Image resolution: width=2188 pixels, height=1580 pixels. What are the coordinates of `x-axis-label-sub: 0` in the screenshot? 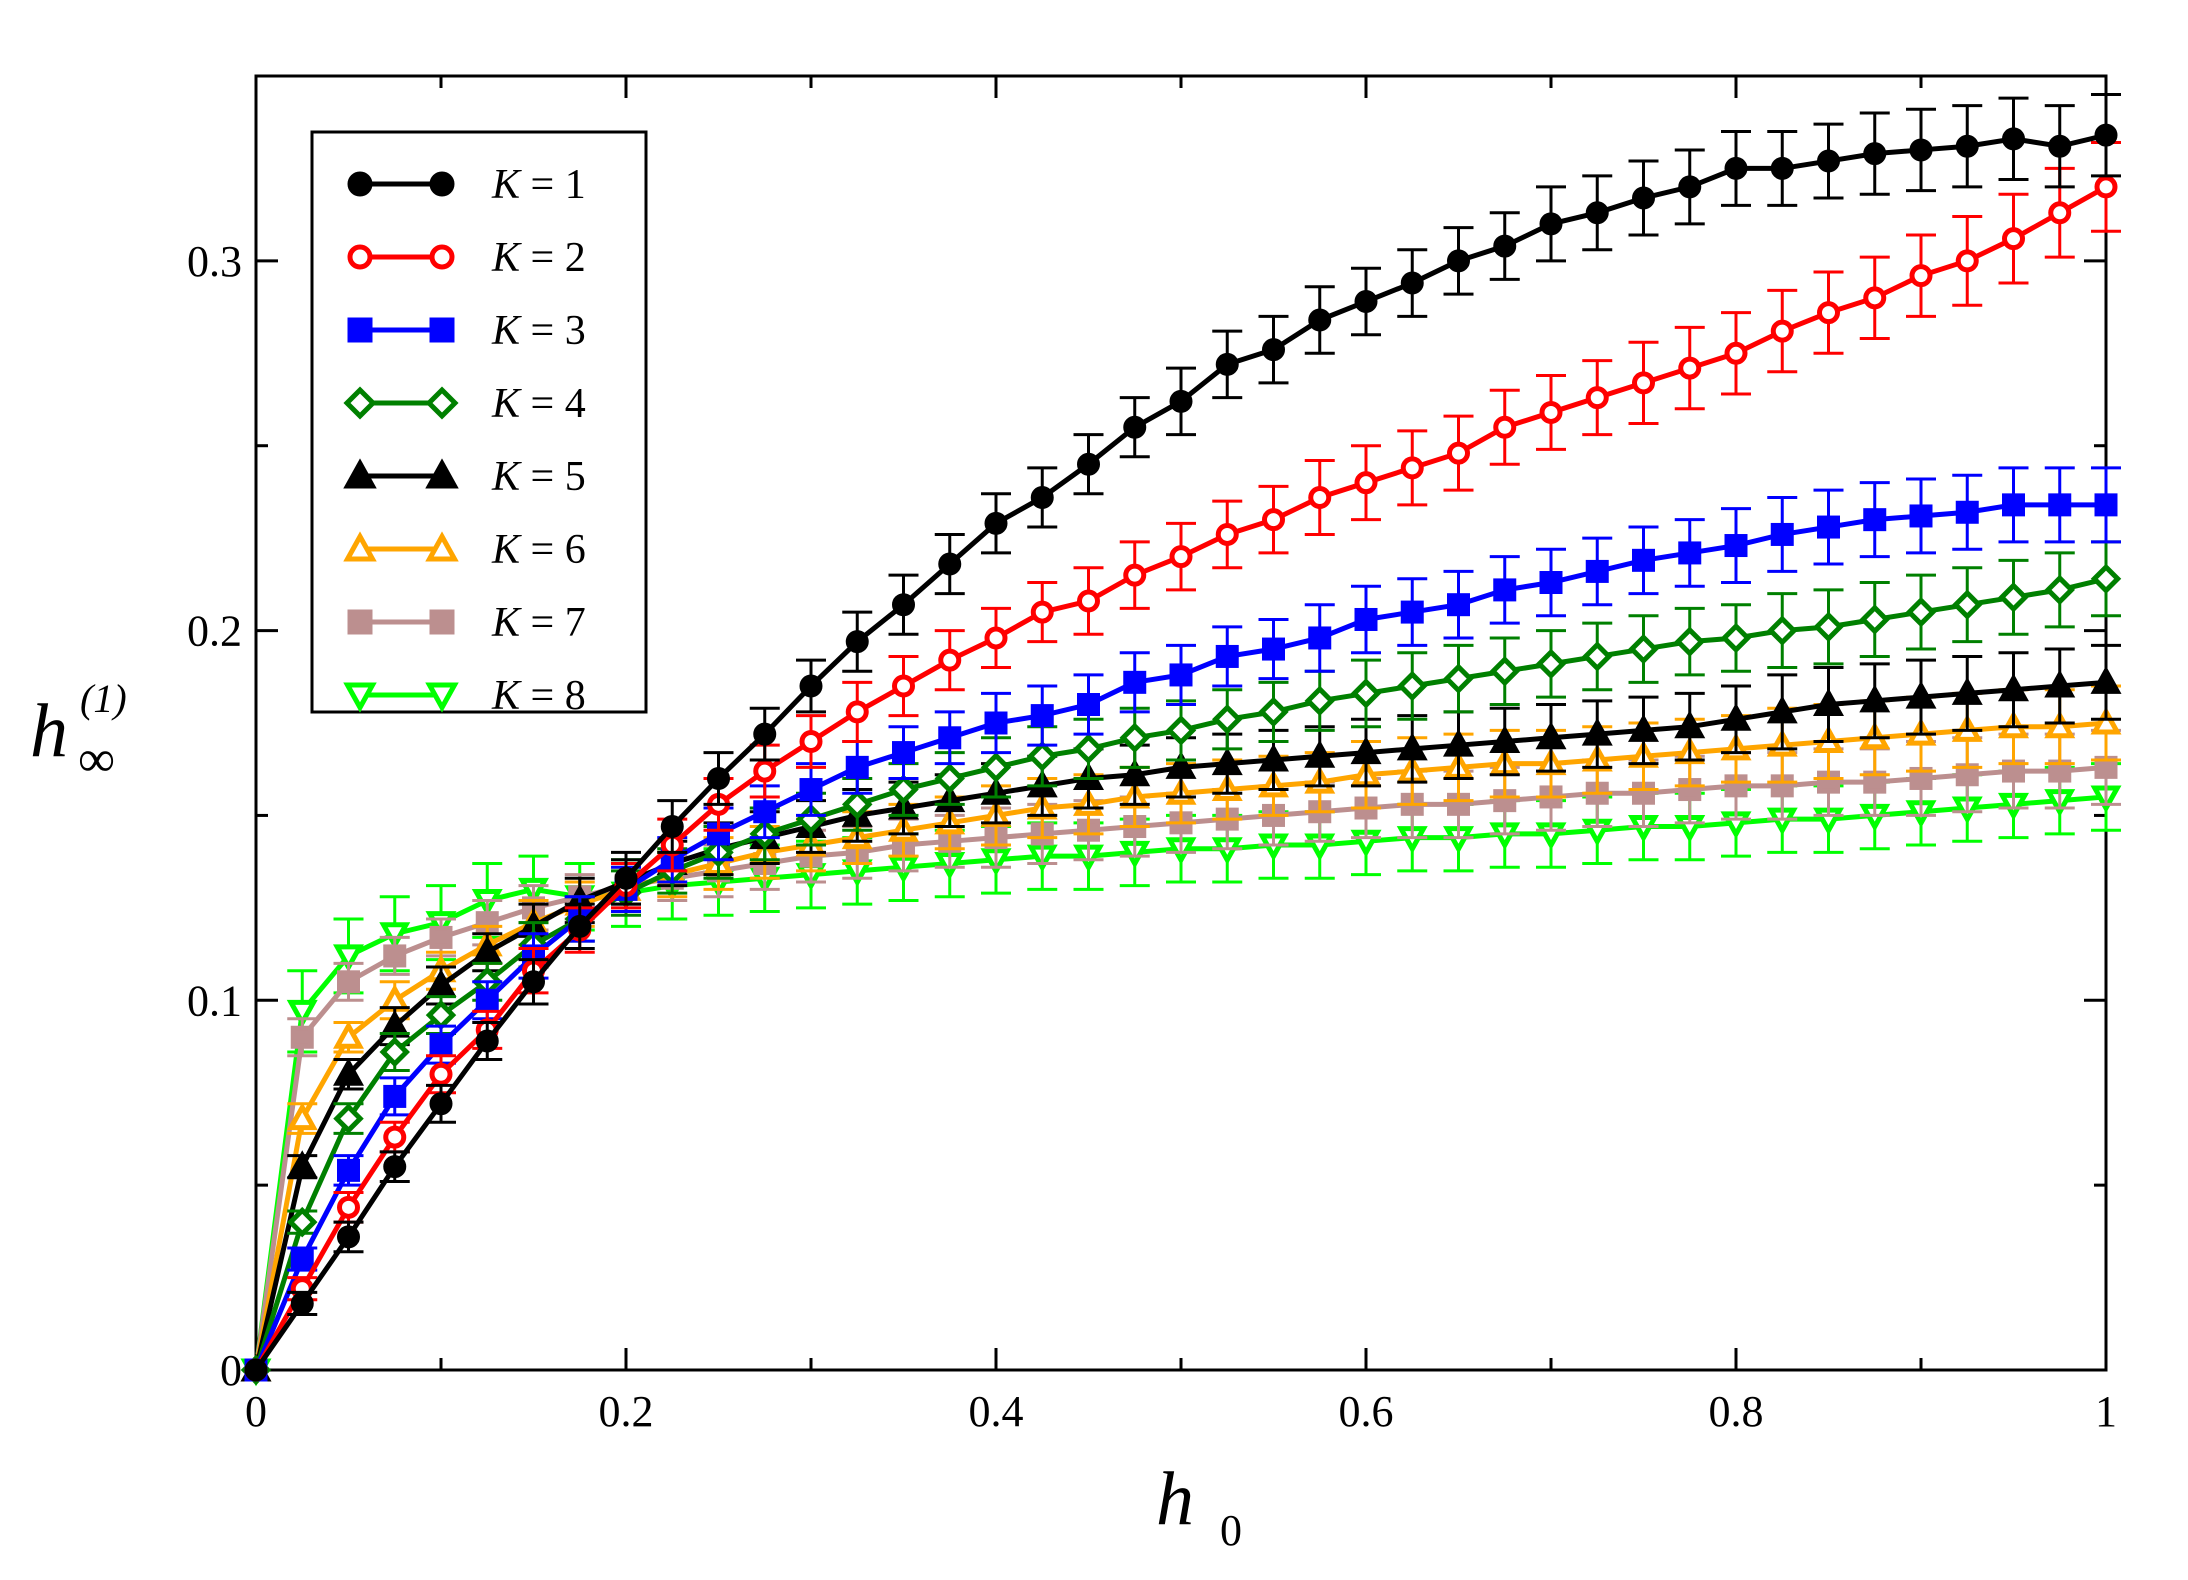 It's located at (1231, 1530).